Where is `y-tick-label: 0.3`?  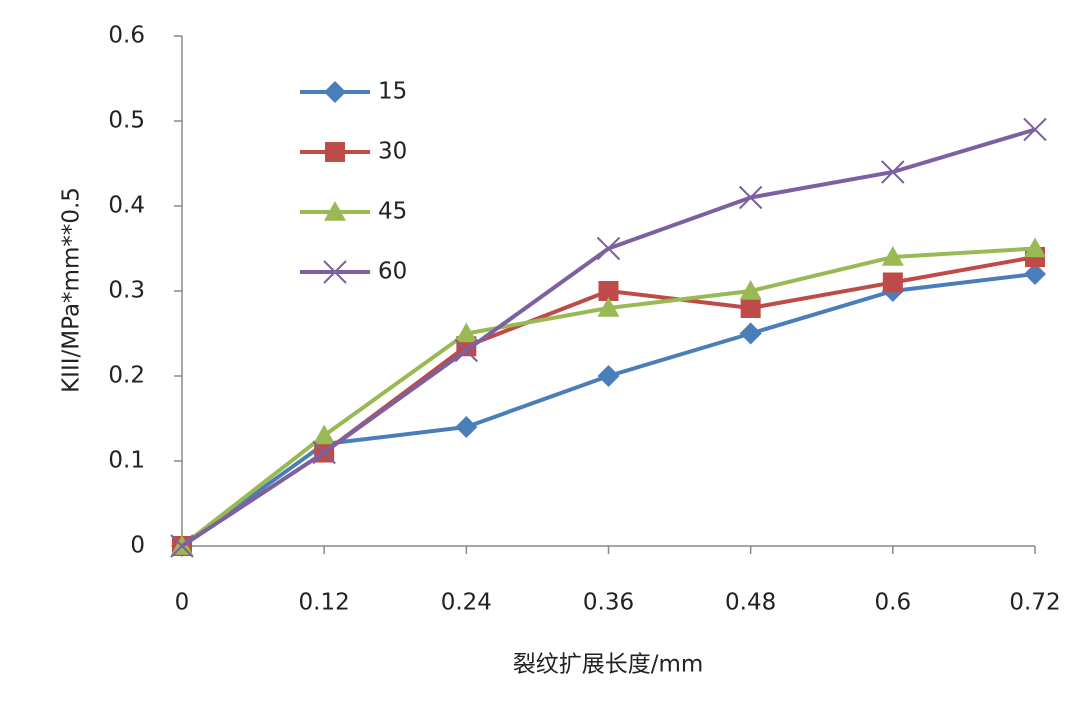
y-tick-label: 0.3 is located at coordinates (126, 291).